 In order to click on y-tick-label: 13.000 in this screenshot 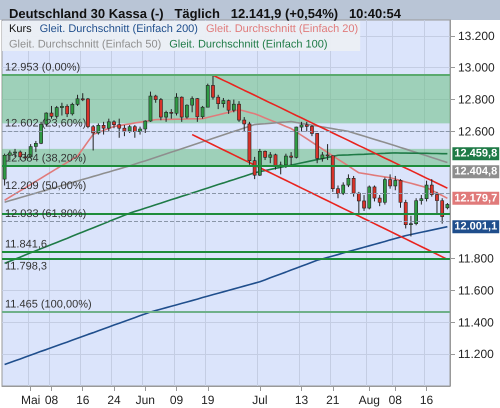, I will do `click(477, 67)`.